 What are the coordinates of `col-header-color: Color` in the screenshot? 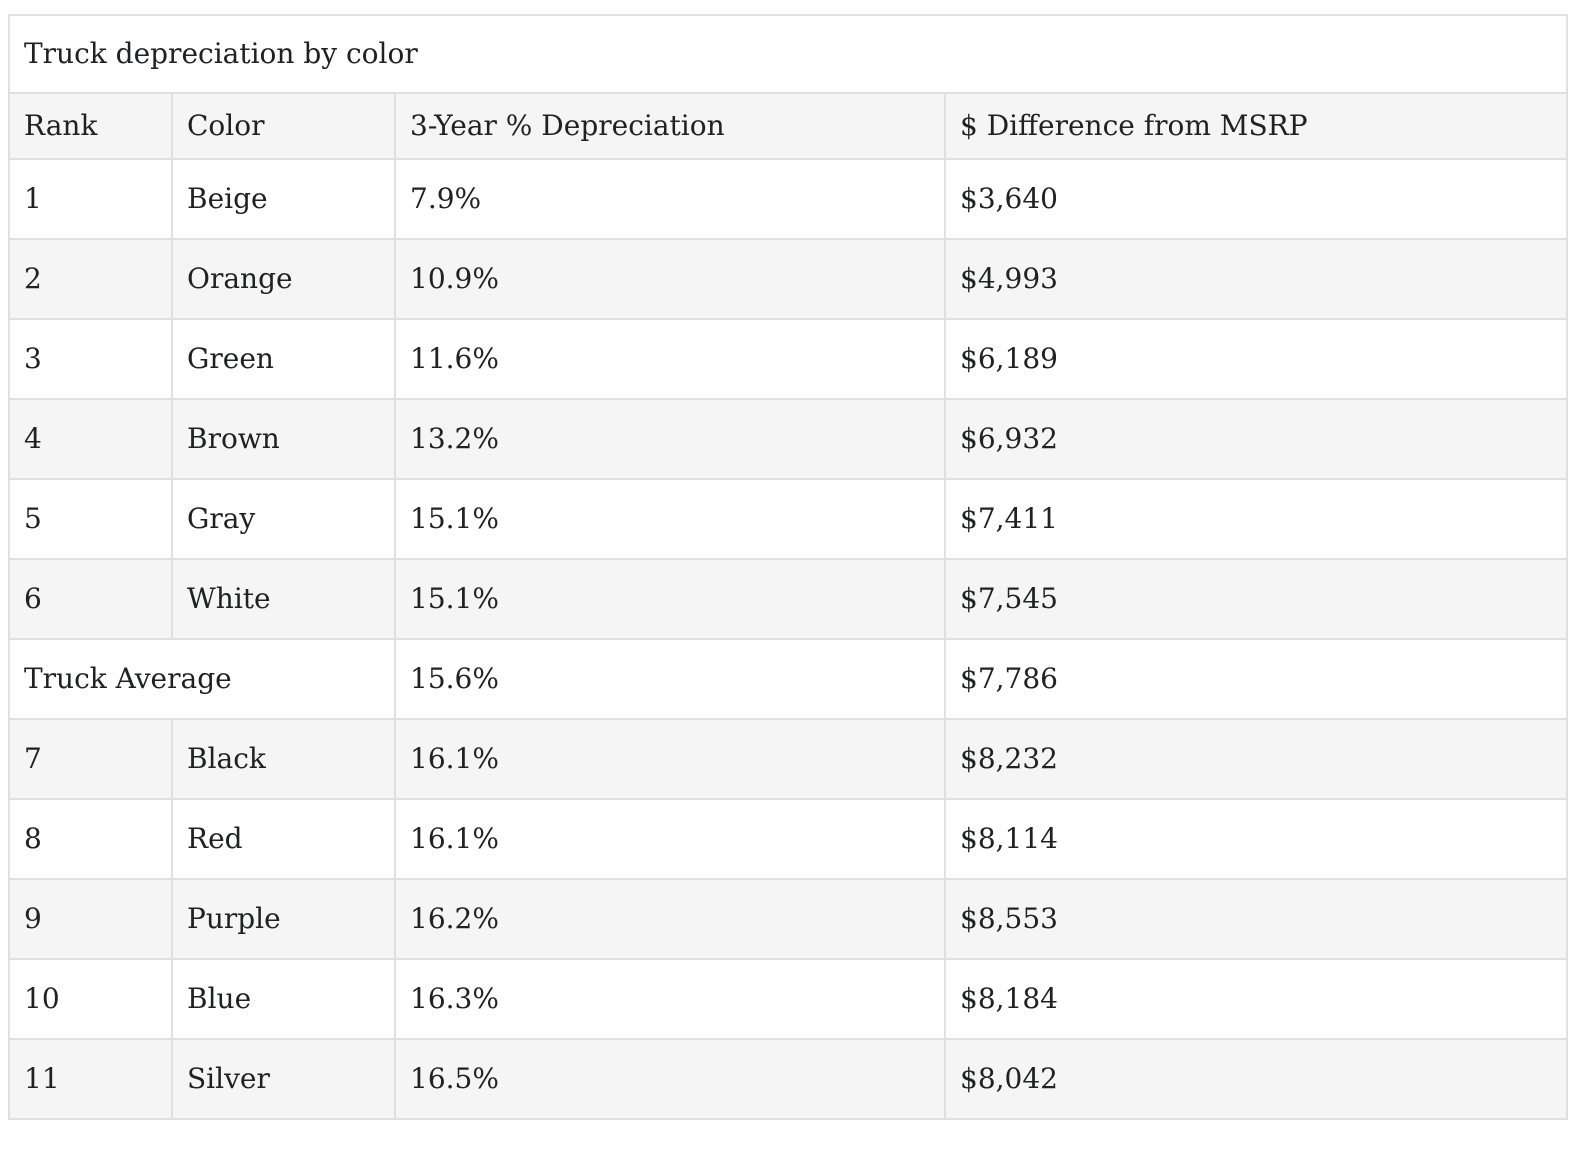 It's located at (283, 126).